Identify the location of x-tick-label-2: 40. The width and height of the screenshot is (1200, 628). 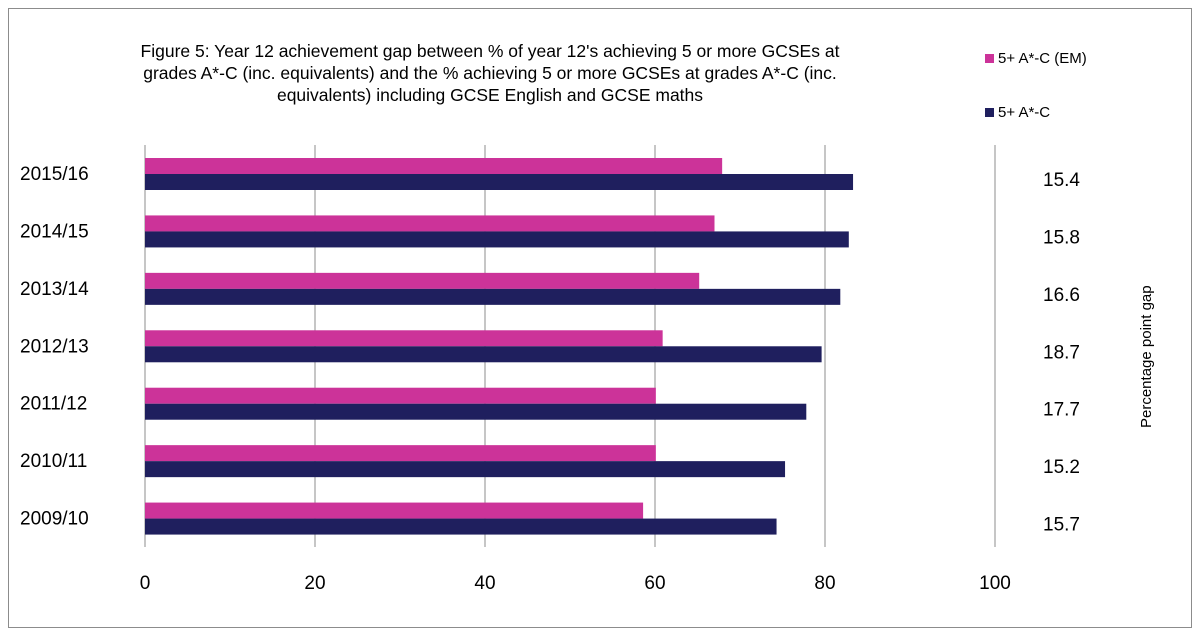
(484, 583).